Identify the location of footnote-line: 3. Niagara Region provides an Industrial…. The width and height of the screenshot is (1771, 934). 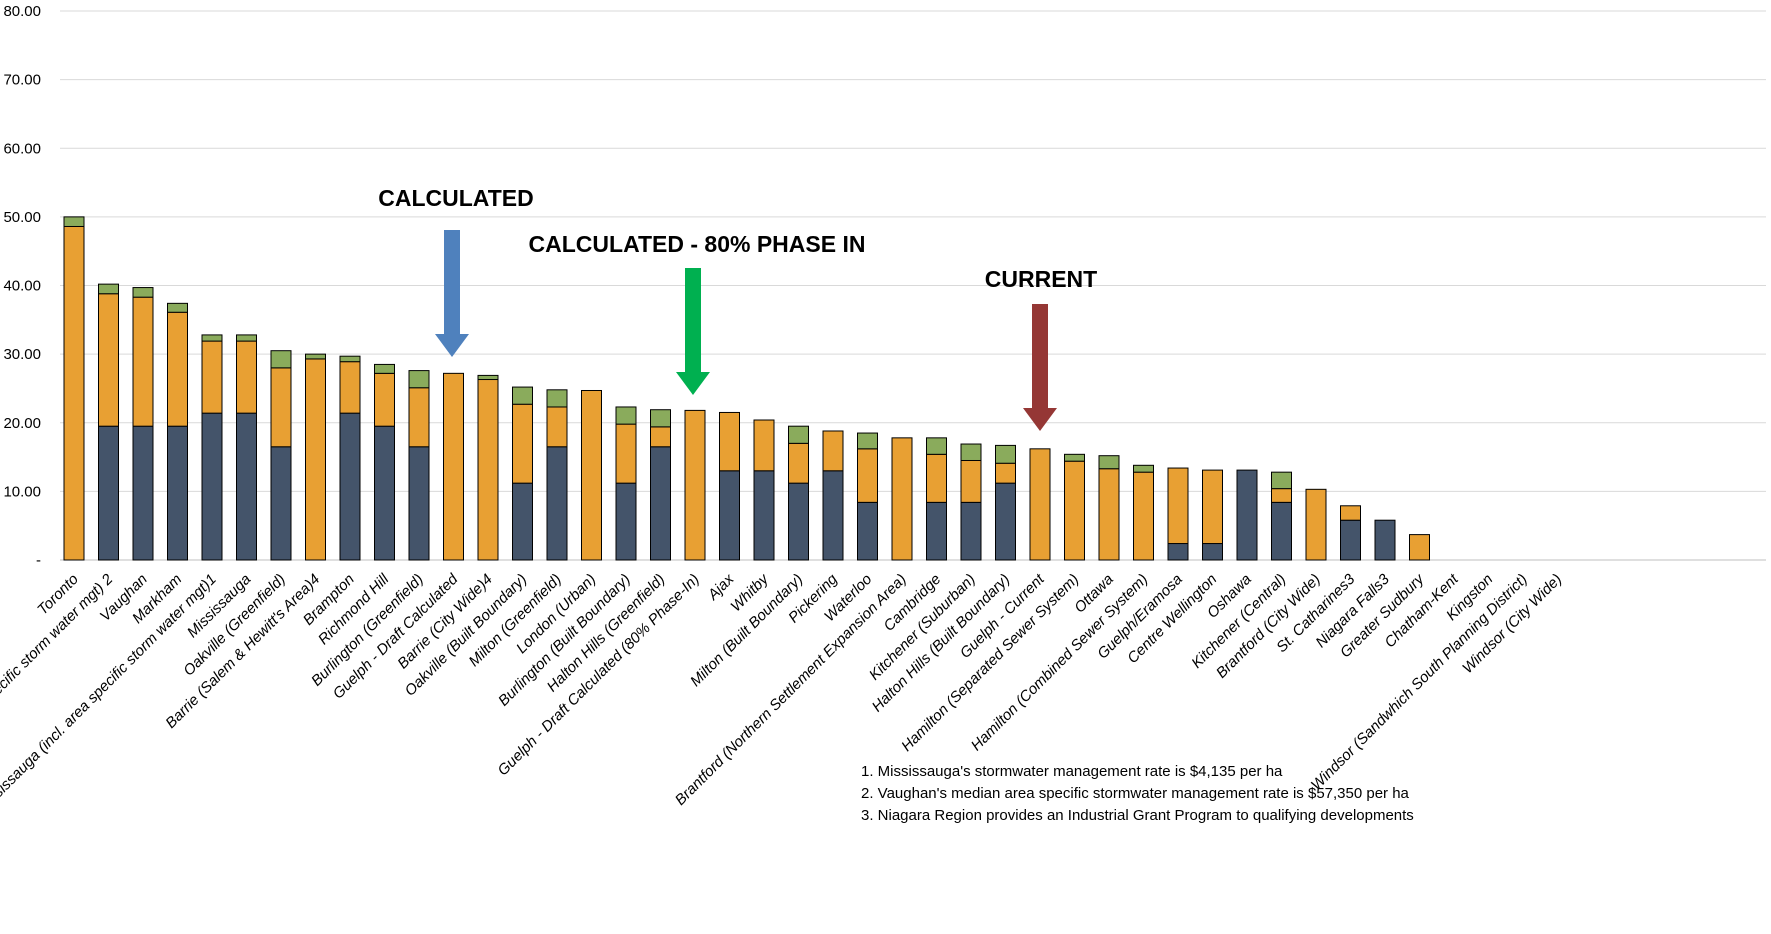
(1137, 815).